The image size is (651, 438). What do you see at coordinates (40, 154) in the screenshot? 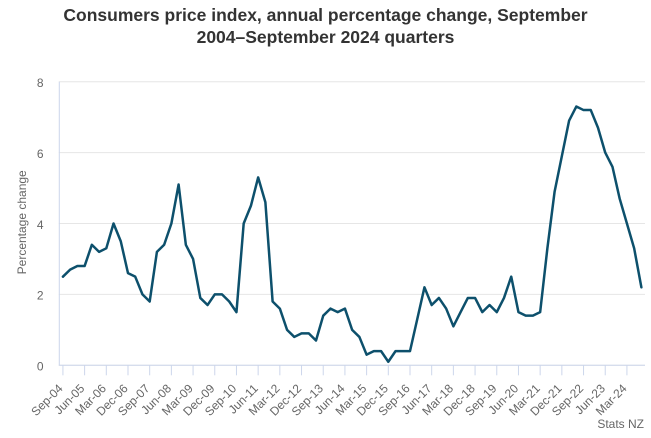
I see `svg-text: 6` at bounding box center [40, 154].